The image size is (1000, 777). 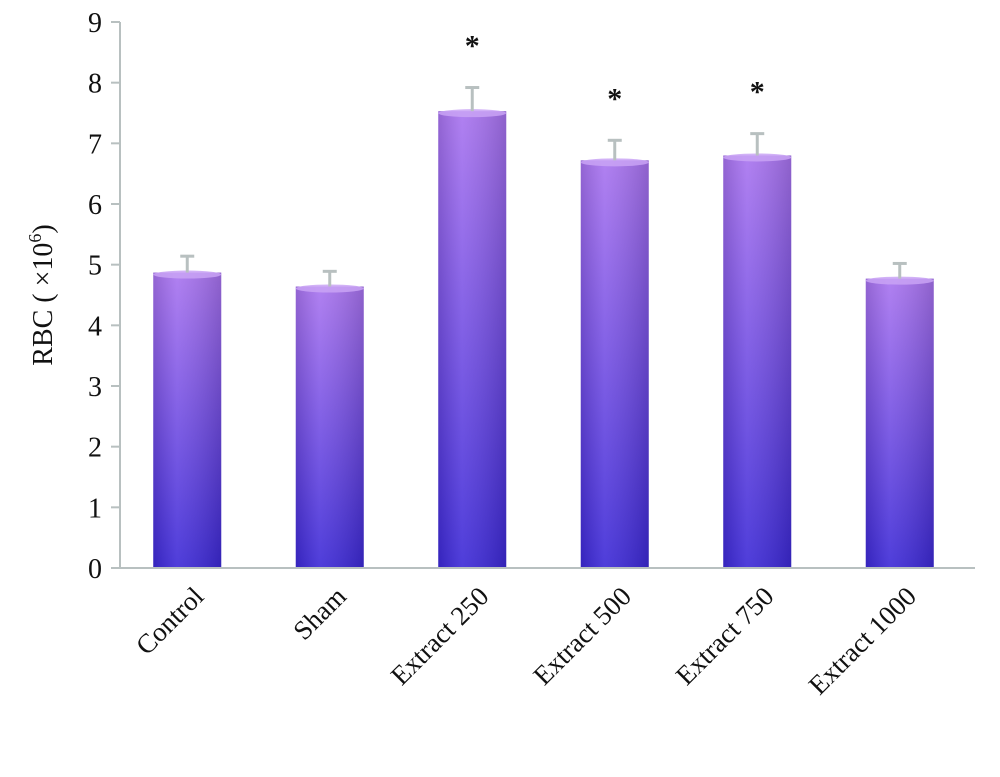 What do you see at coordinates (170, 621) in the screenshot?
I see `x-category-label: Control` at bounding box center [170, 621].